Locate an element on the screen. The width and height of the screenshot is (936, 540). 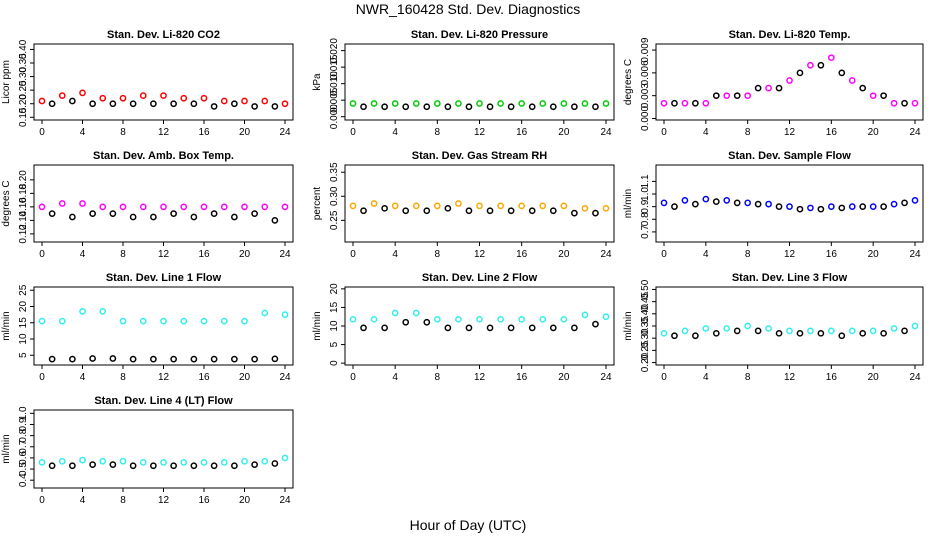
y-tick-label: 0.16 is located at coordinates (23, 207).